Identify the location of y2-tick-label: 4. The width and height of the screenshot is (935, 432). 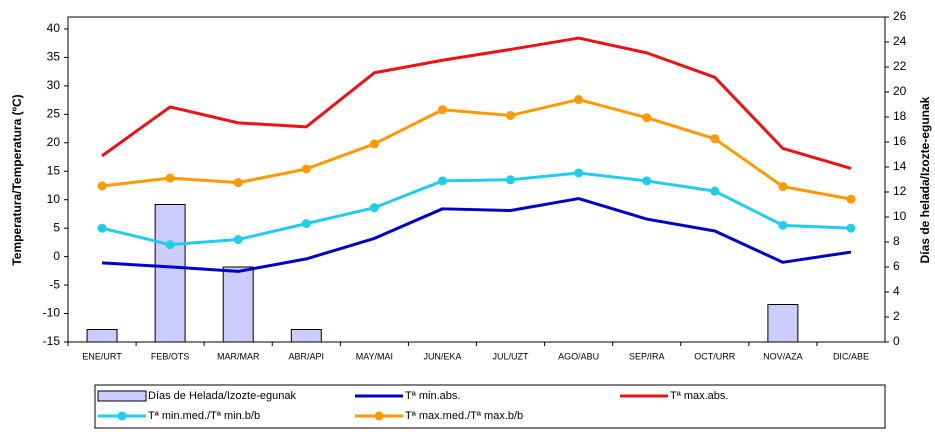
(896, 291).